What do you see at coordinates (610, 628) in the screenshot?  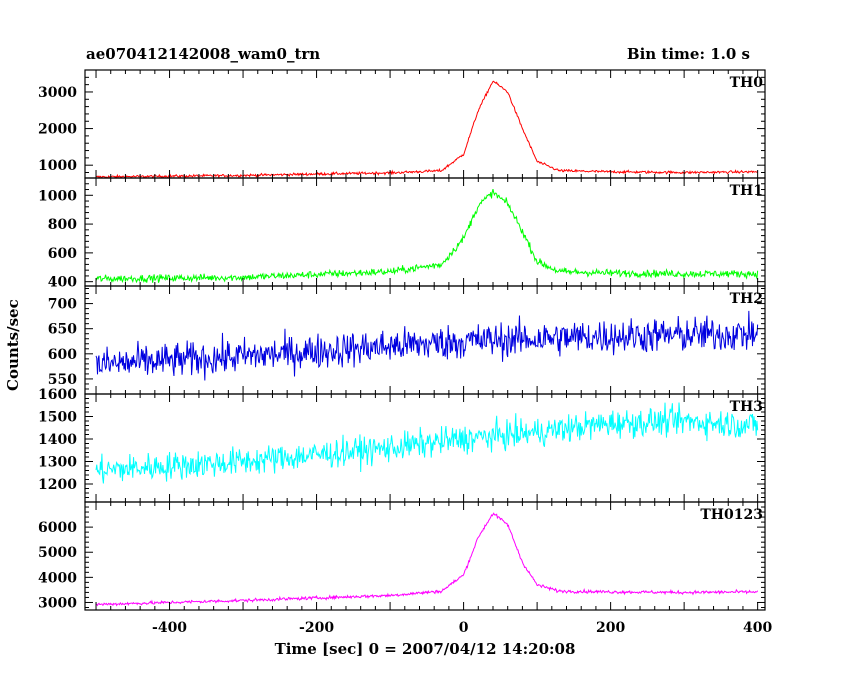 I see `x-tick-label: 200` at bounding box center [610, 628].